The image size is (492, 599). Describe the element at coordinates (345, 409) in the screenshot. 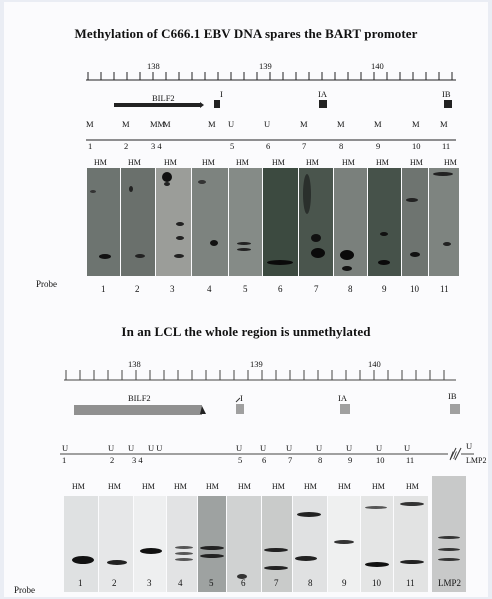

I see `panel-b-exon-IA` at that location.